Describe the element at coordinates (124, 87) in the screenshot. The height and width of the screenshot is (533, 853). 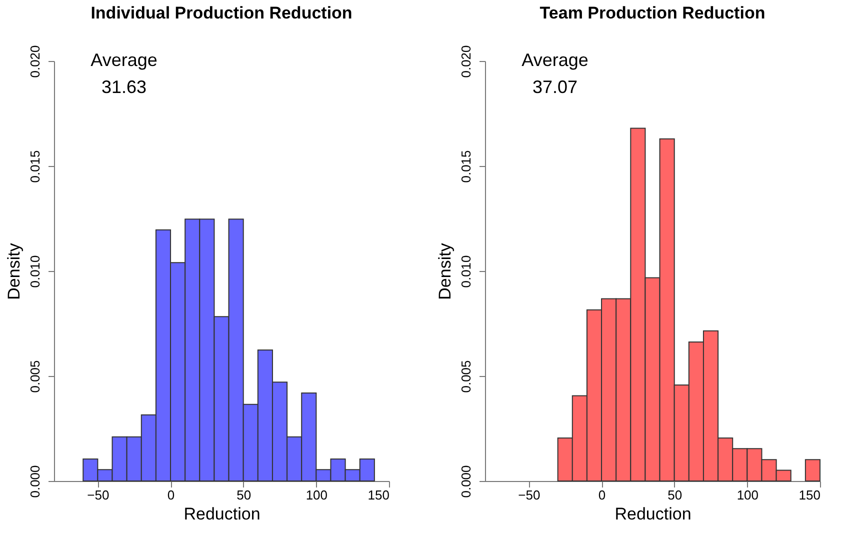
I see `annotation: 31.63` at that location.